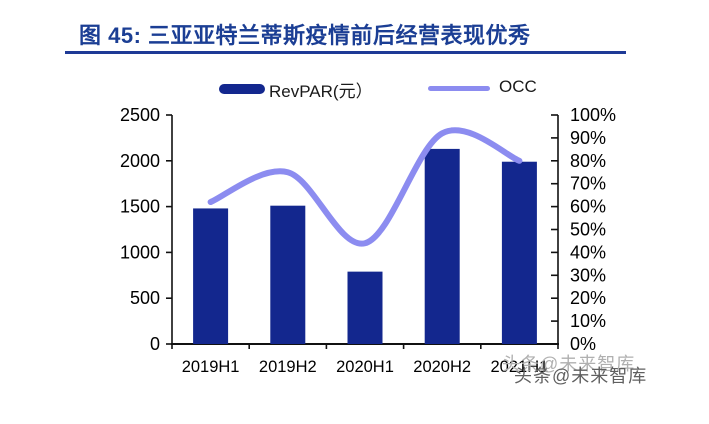 The height and width of the screenshot is (424, 709). Describe the element at coordinates (365, 367) in the screenshot. I see `x-axis-category-label: 2020H1` at that location.